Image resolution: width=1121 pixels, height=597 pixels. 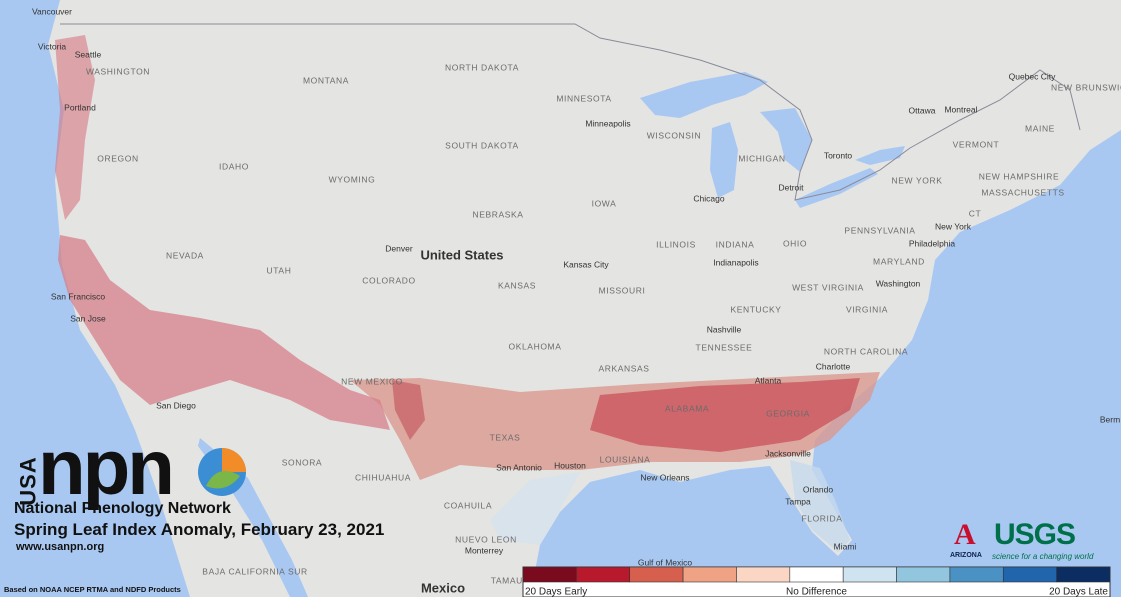 What do you see at coordinates (607, 123) in the screenshot?
I see `city-label: Minneapolis` at bounding box center [607, 123].